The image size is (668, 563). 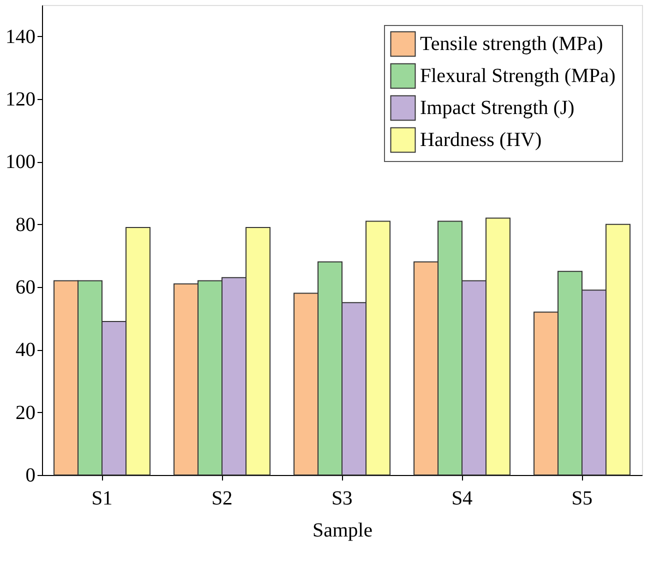 What do you see at coordinates (462, 499) in the screenshot?
I see `x-tick-label: S4` at bounding box center [462, 499].